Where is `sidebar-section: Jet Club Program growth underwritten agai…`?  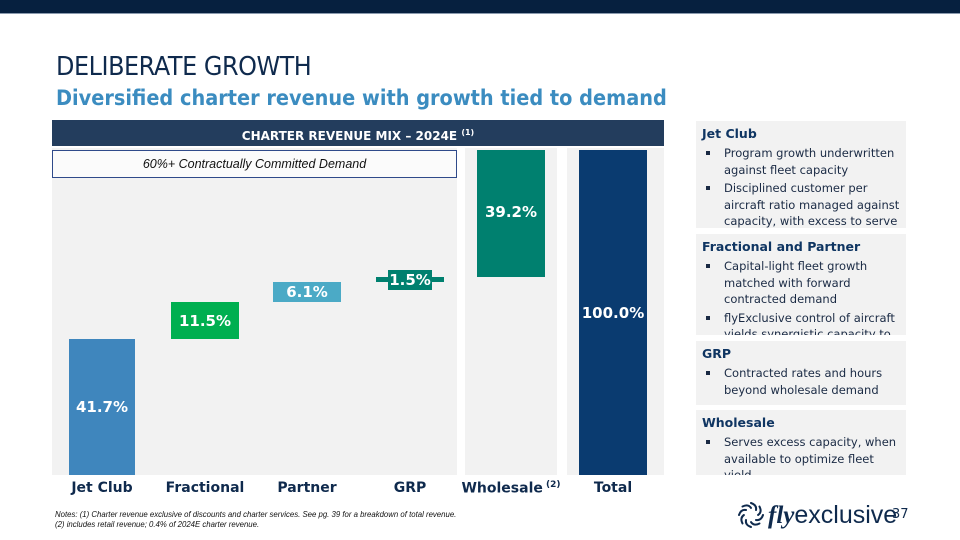
sidebar-section: Jet Club Program growth underwritten agai… is located at coordinates (801, 174).